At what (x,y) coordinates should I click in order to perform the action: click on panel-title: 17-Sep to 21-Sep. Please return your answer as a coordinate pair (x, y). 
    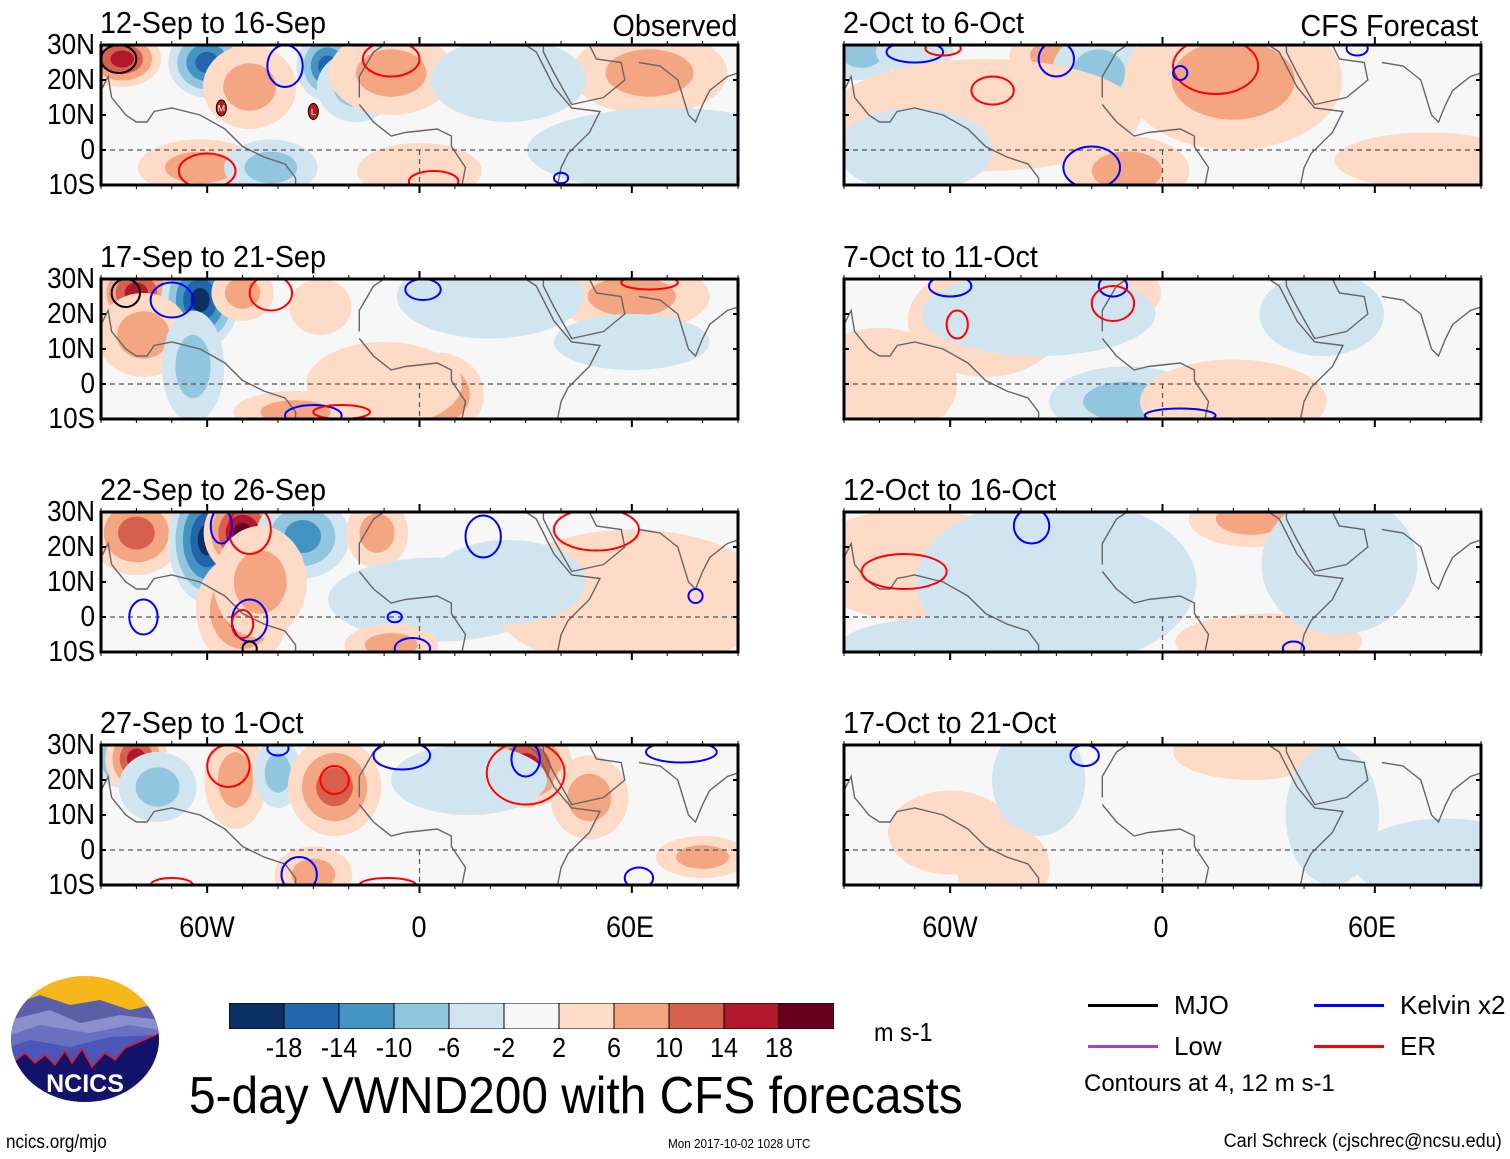
    Looking at the image, I should click on (213, 256).